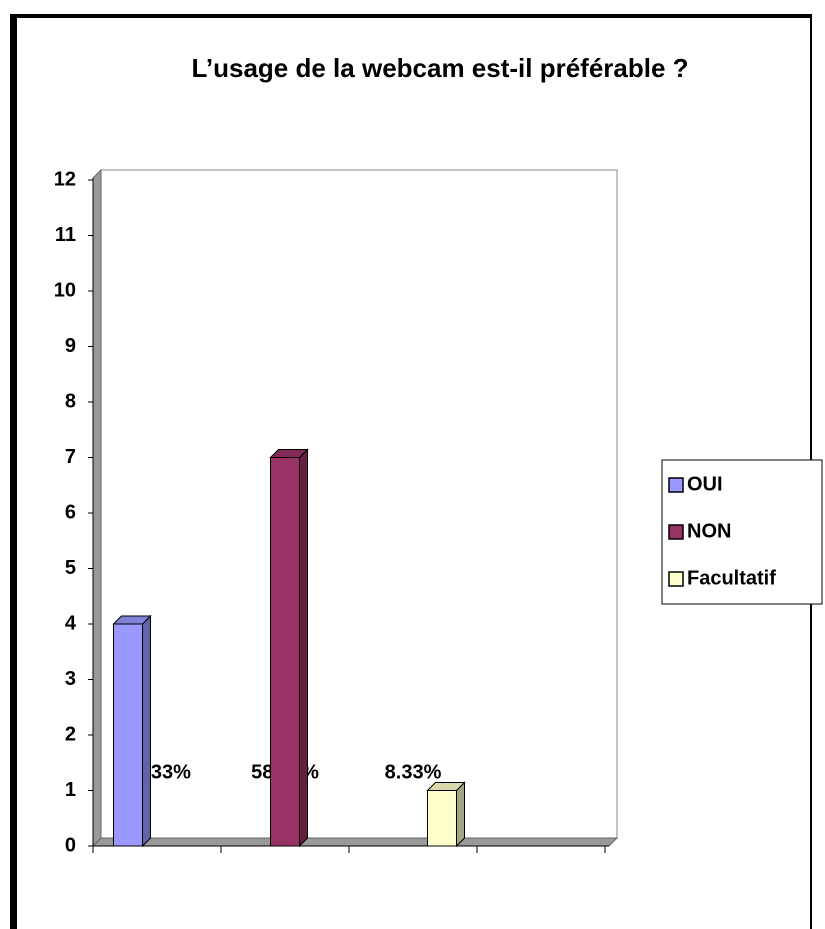  What do you see at coordinates (413, 772) in the screenshot?
I see `x-tick-label: 8.33%` at bounding box center [413, 772].